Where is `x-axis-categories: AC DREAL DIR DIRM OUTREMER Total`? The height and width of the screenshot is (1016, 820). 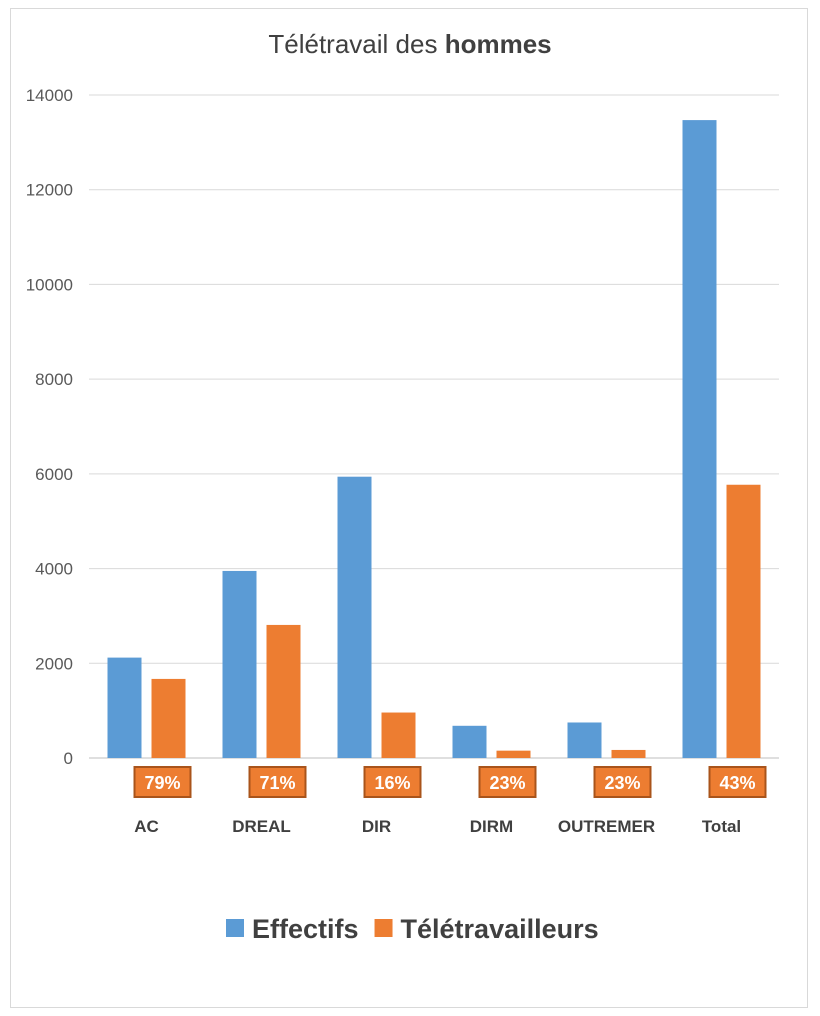
x-axis-categories: AC DREAL DIR DIRM OUTREMER Total is located at coordinates (437, 826).